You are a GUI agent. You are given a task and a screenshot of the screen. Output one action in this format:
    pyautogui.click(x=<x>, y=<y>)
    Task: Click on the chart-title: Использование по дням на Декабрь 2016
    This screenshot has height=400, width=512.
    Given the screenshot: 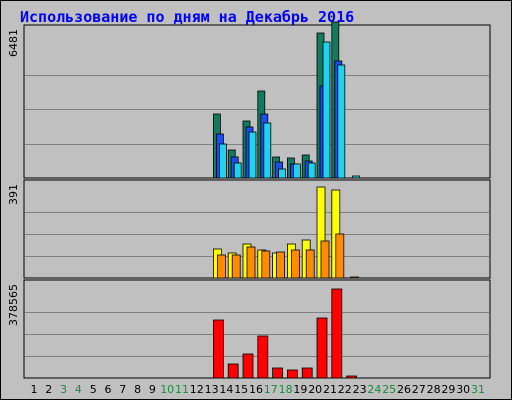 What is the action you would take?
    pyautogui.click(x=187, y=17)
    